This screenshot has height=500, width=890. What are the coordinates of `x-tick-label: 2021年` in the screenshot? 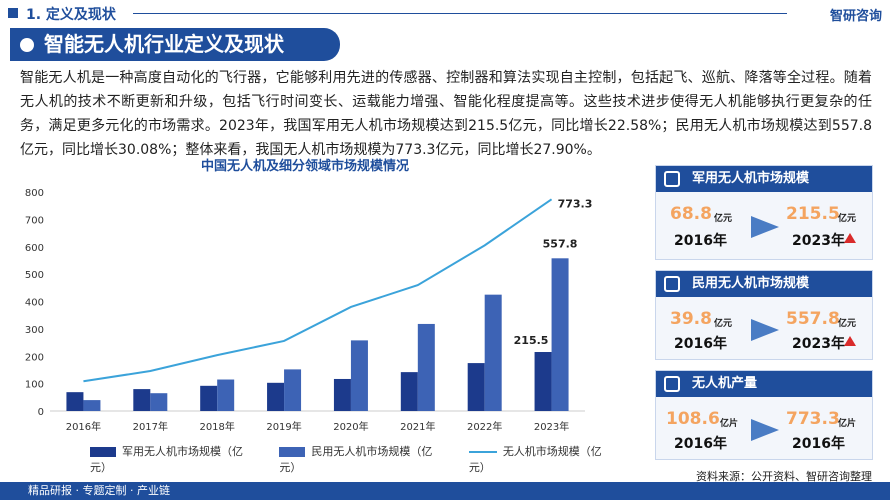 It's located at (417, 426).